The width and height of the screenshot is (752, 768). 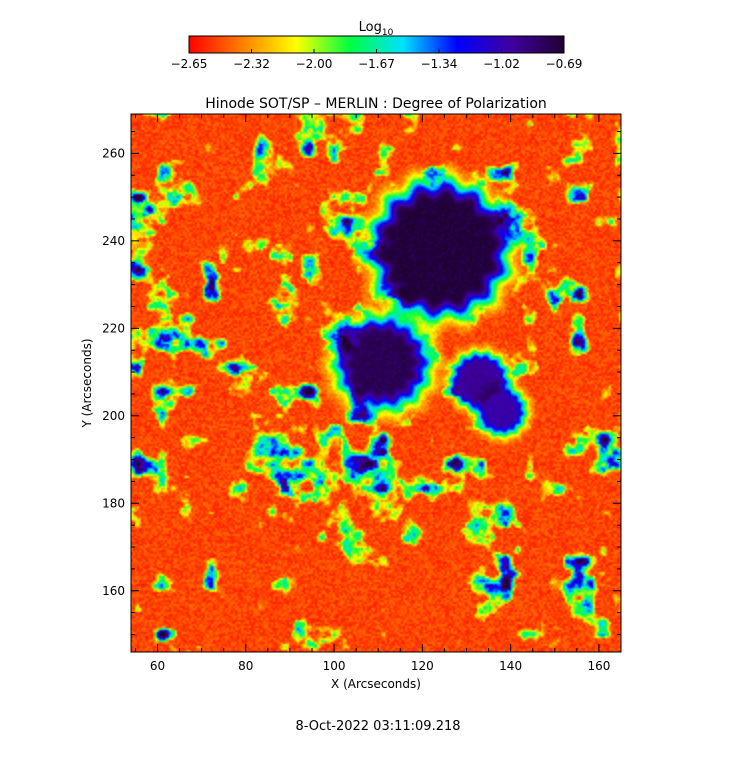 What do you see at coordinates (501, 64) in the screenshot?
I see `colorbar-tick-label: −1.02` at bounding box center [501, 64].